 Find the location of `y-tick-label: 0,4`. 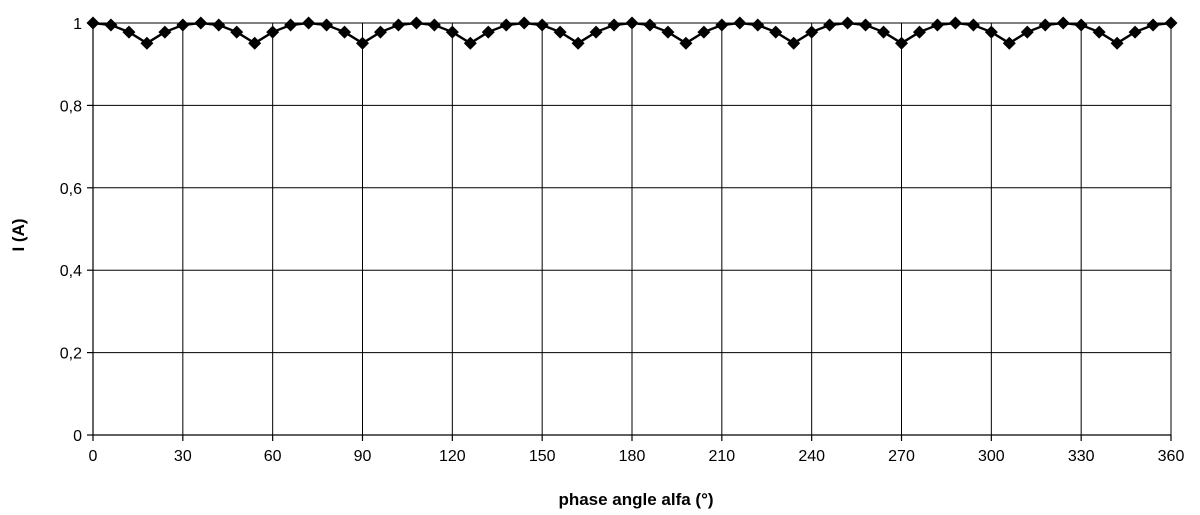

y-tick-label: 0,4 is located at coordinates (71, 271).